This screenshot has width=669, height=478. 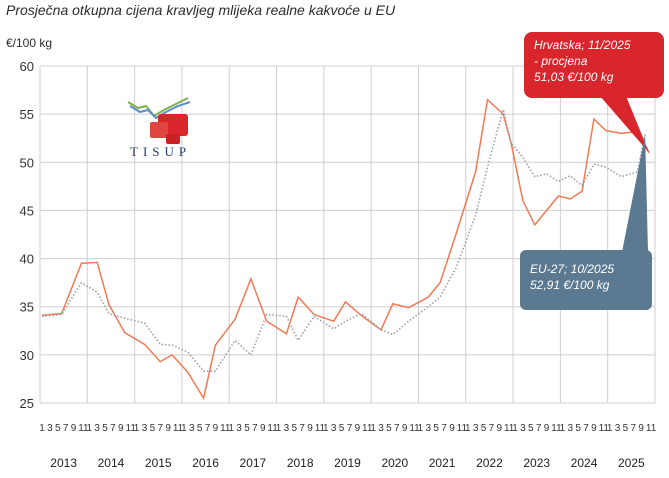 What do you see at coordinates (27, 307) in the screenshot?
I see `y-tick-label: 35` at bounding box center [27, 307].